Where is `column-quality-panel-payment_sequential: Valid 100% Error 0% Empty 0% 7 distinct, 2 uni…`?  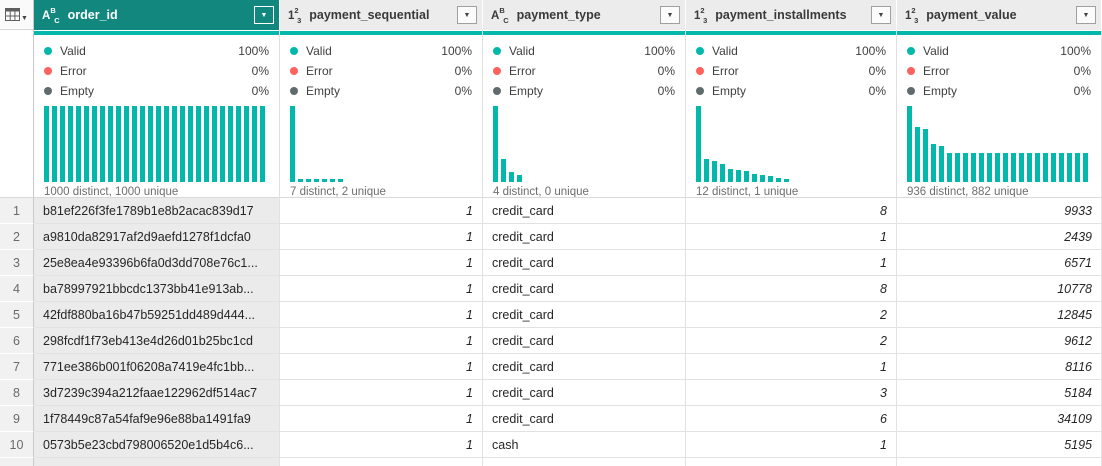
column-quality-panel-payment_sequential: Valid 100% Error 0% Empty 0% 7 distinct, 2 uni… is located at coordinates (381, 114).